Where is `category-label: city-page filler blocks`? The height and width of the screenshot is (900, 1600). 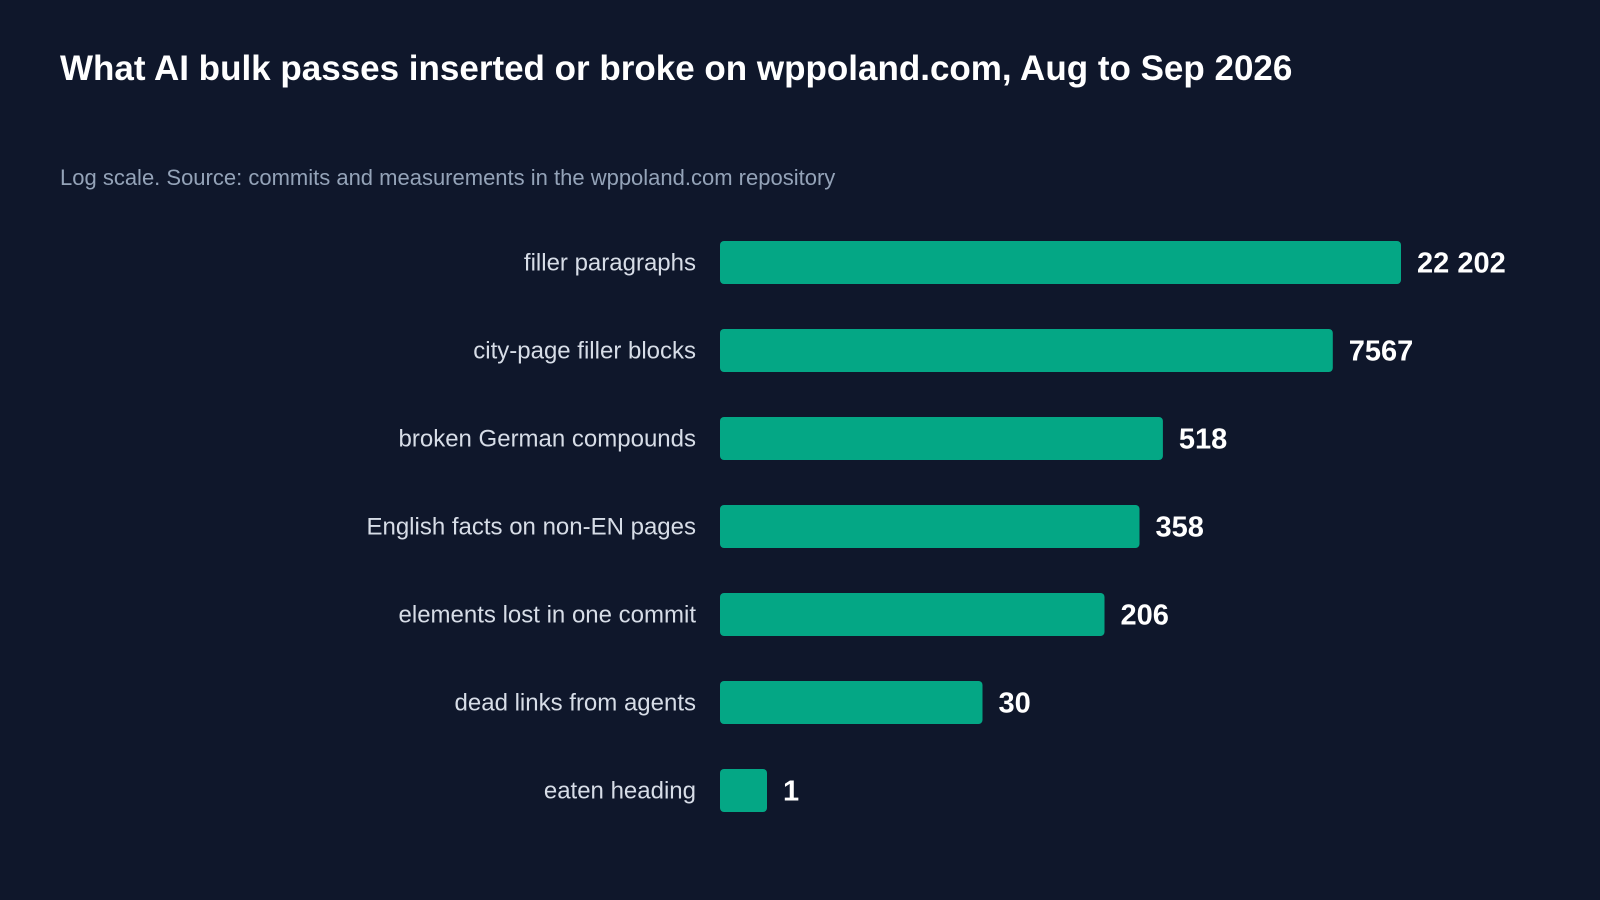
category-label: city-page filler blocks is located at coordinates (584, 351).